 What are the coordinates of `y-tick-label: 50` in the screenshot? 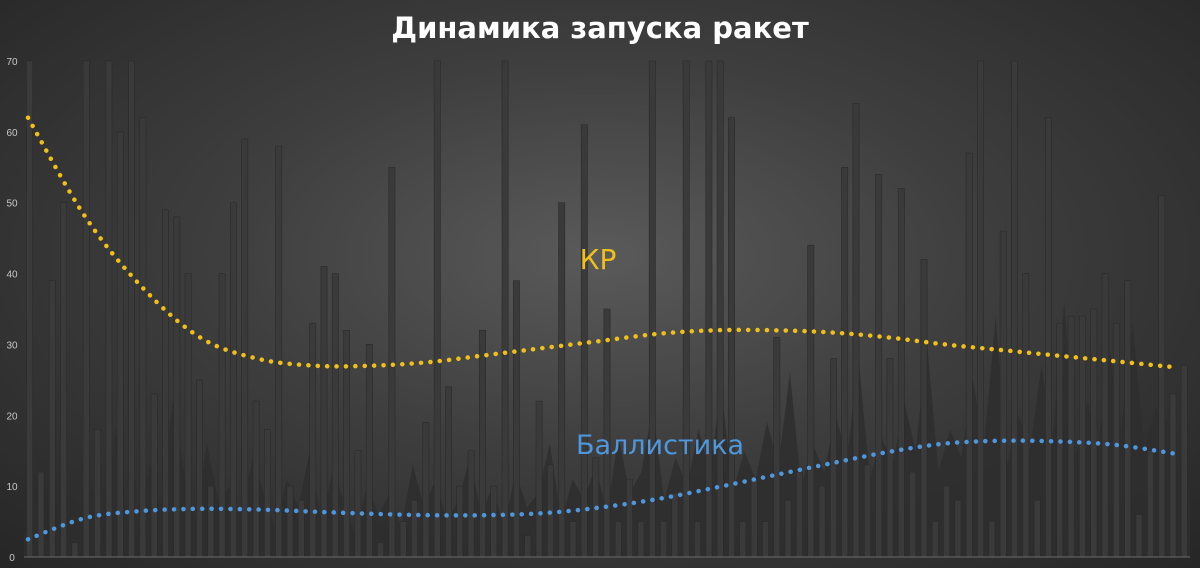 It's located at (12, 204).